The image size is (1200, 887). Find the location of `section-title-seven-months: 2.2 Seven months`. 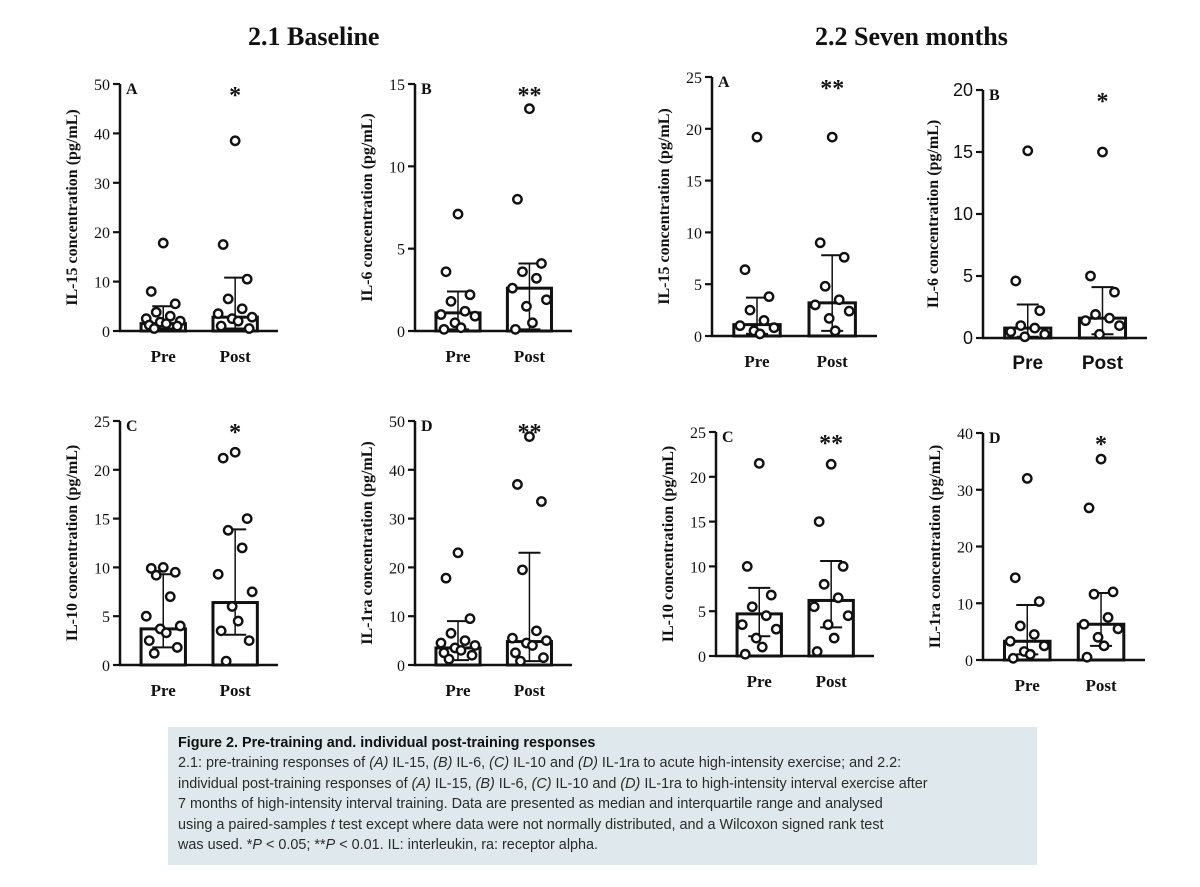

section-title-seven-months: 2.2 Seven months is located at coordinates (911, 36).